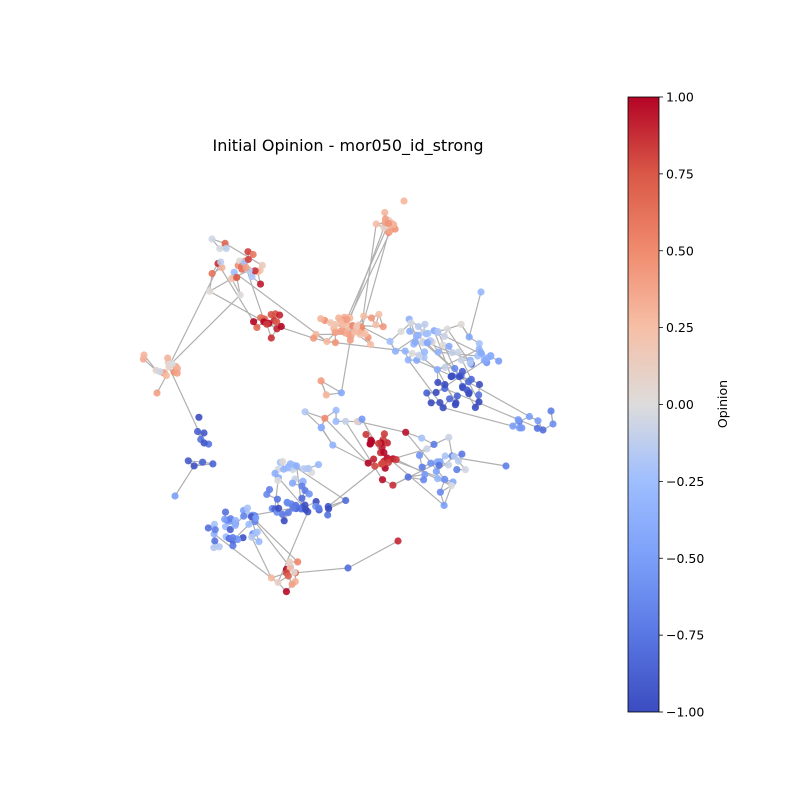  I want to click on colorbar-tick-label: −1.00, so click(685, 712).